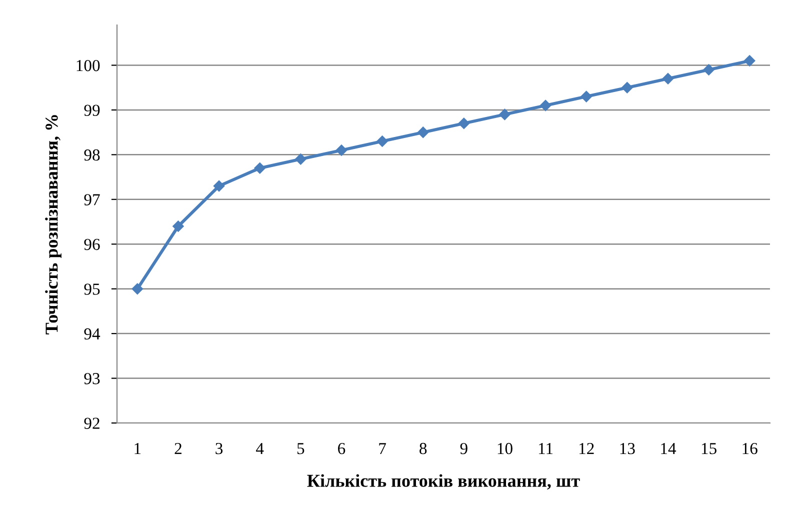 This screenshot has height=519, width=786. What do you see at coordinates (178, 448) in the screenshot?
I see `x-tick-label: 2` at bounding box center [178, 448].